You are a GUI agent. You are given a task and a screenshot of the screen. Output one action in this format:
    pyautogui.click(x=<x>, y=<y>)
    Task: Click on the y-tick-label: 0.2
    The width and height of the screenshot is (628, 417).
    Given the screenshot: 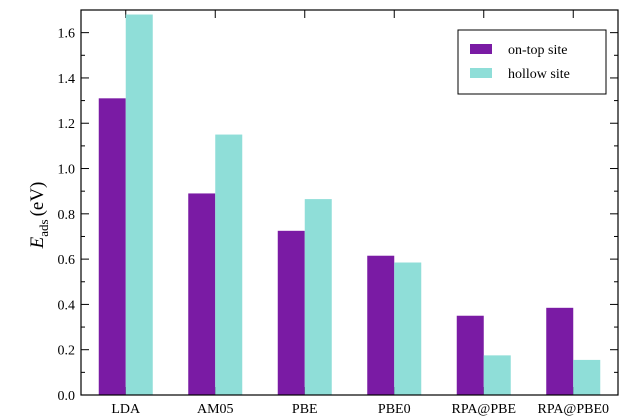 What is the action you would take?
    pyautogui.click(x=67, y=351)
    